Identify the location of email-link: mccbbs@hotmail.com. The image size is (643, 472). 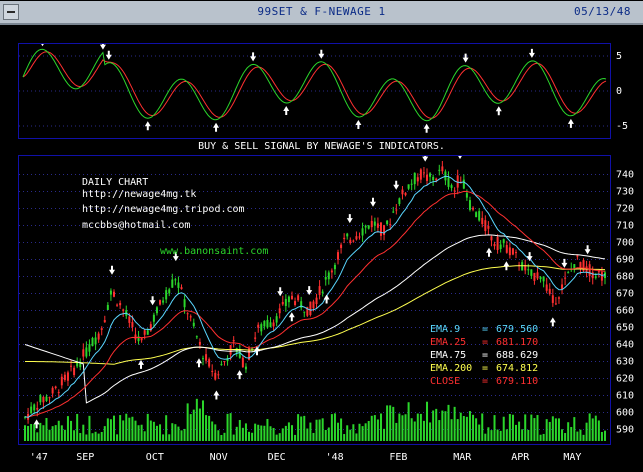
(136, 225).